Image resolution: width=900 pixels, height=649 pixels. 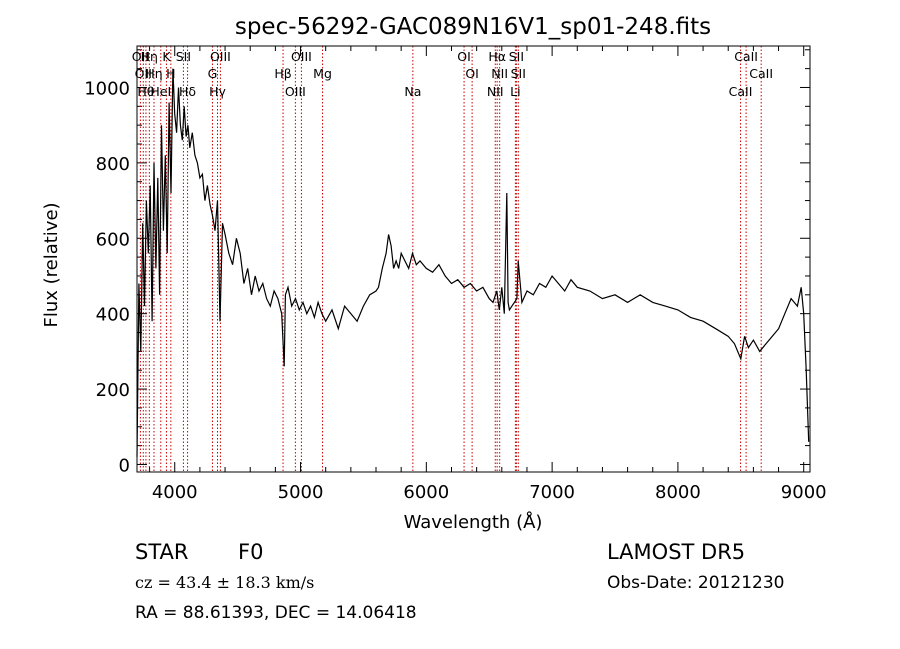 I want to click on y-axis-title: Flux (relative), so click(x=51, y=264).